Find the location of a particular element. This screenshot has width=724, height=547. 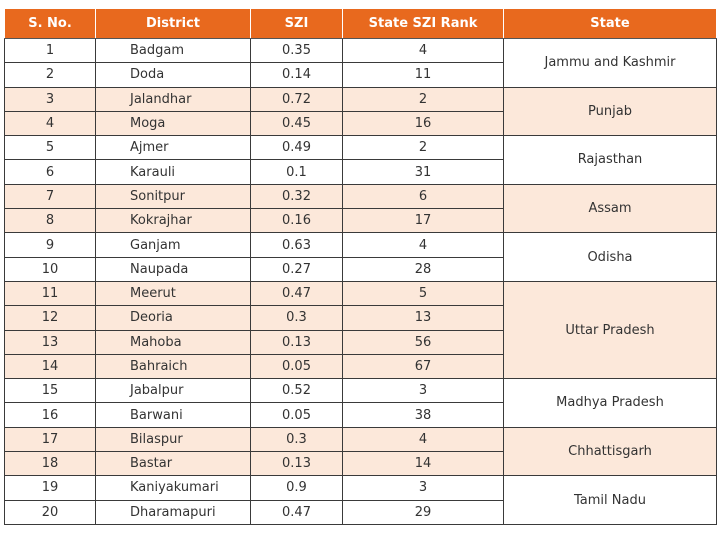

rank-cell: 31 is located at coordinates (423, 172).